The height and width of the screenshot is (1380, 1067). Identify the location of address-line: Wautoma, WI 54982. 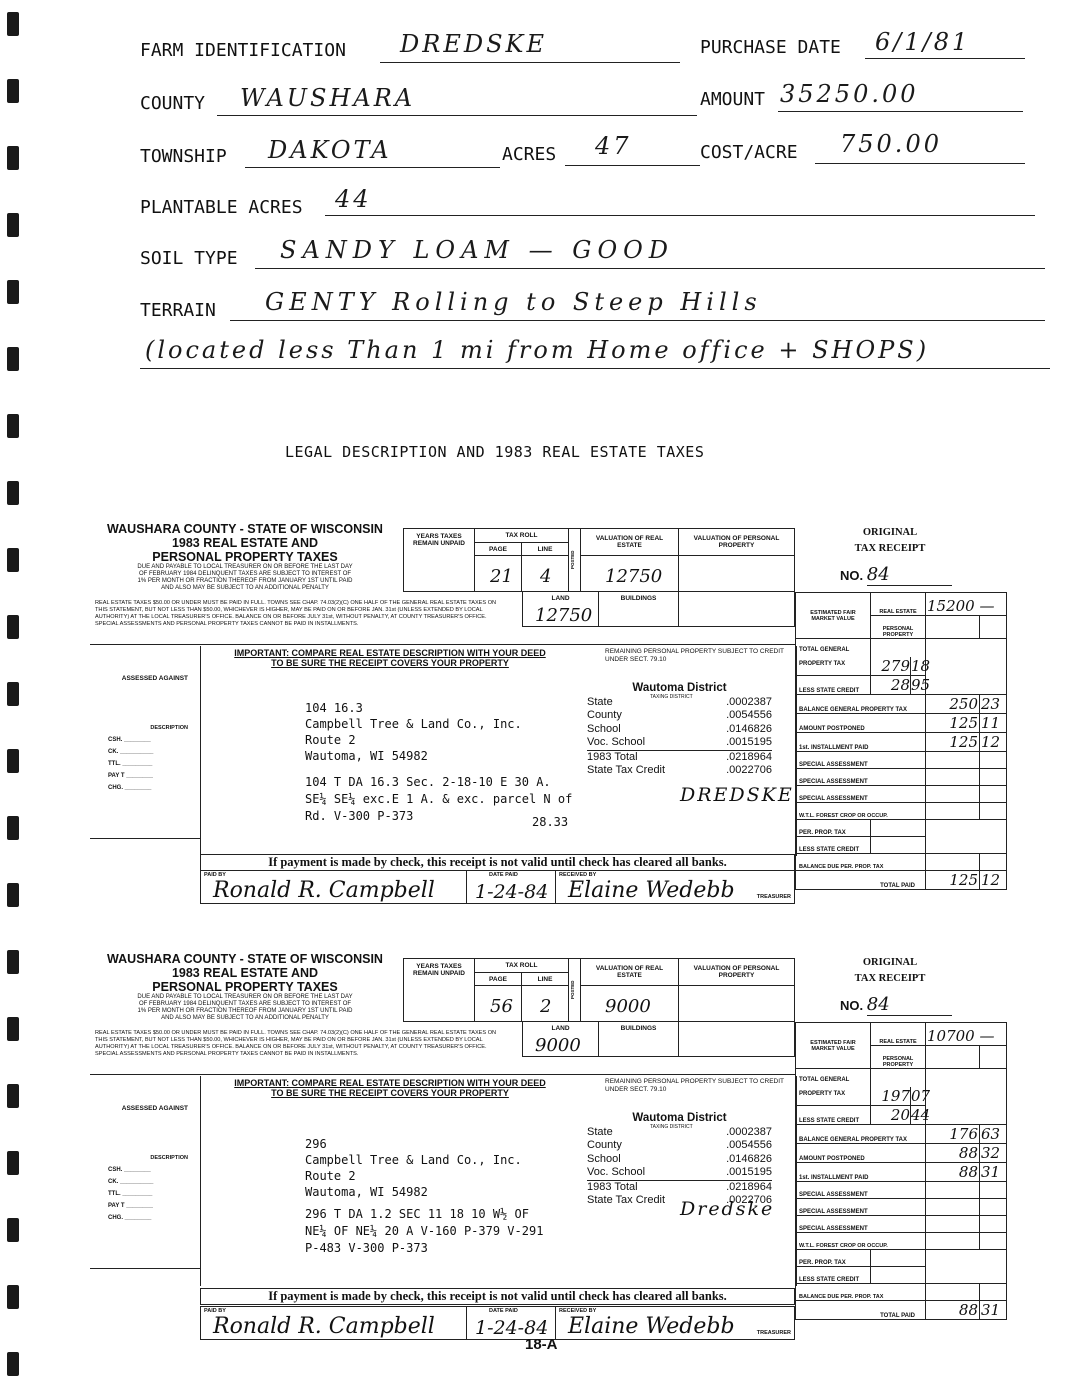
(366, 1192).